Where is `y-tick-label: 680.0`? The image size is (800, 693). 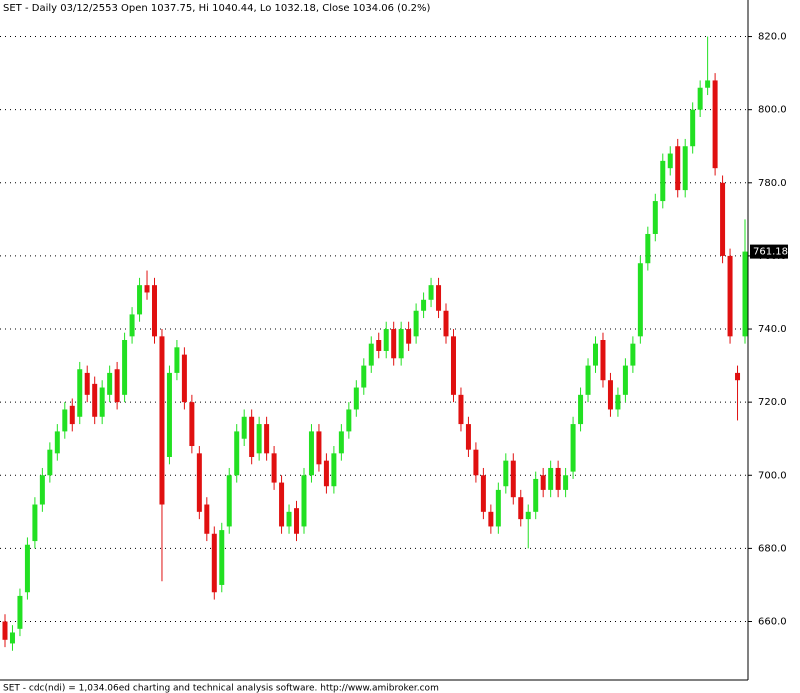
y-tick-label: 680.0 is located at coordinates (772, 548).